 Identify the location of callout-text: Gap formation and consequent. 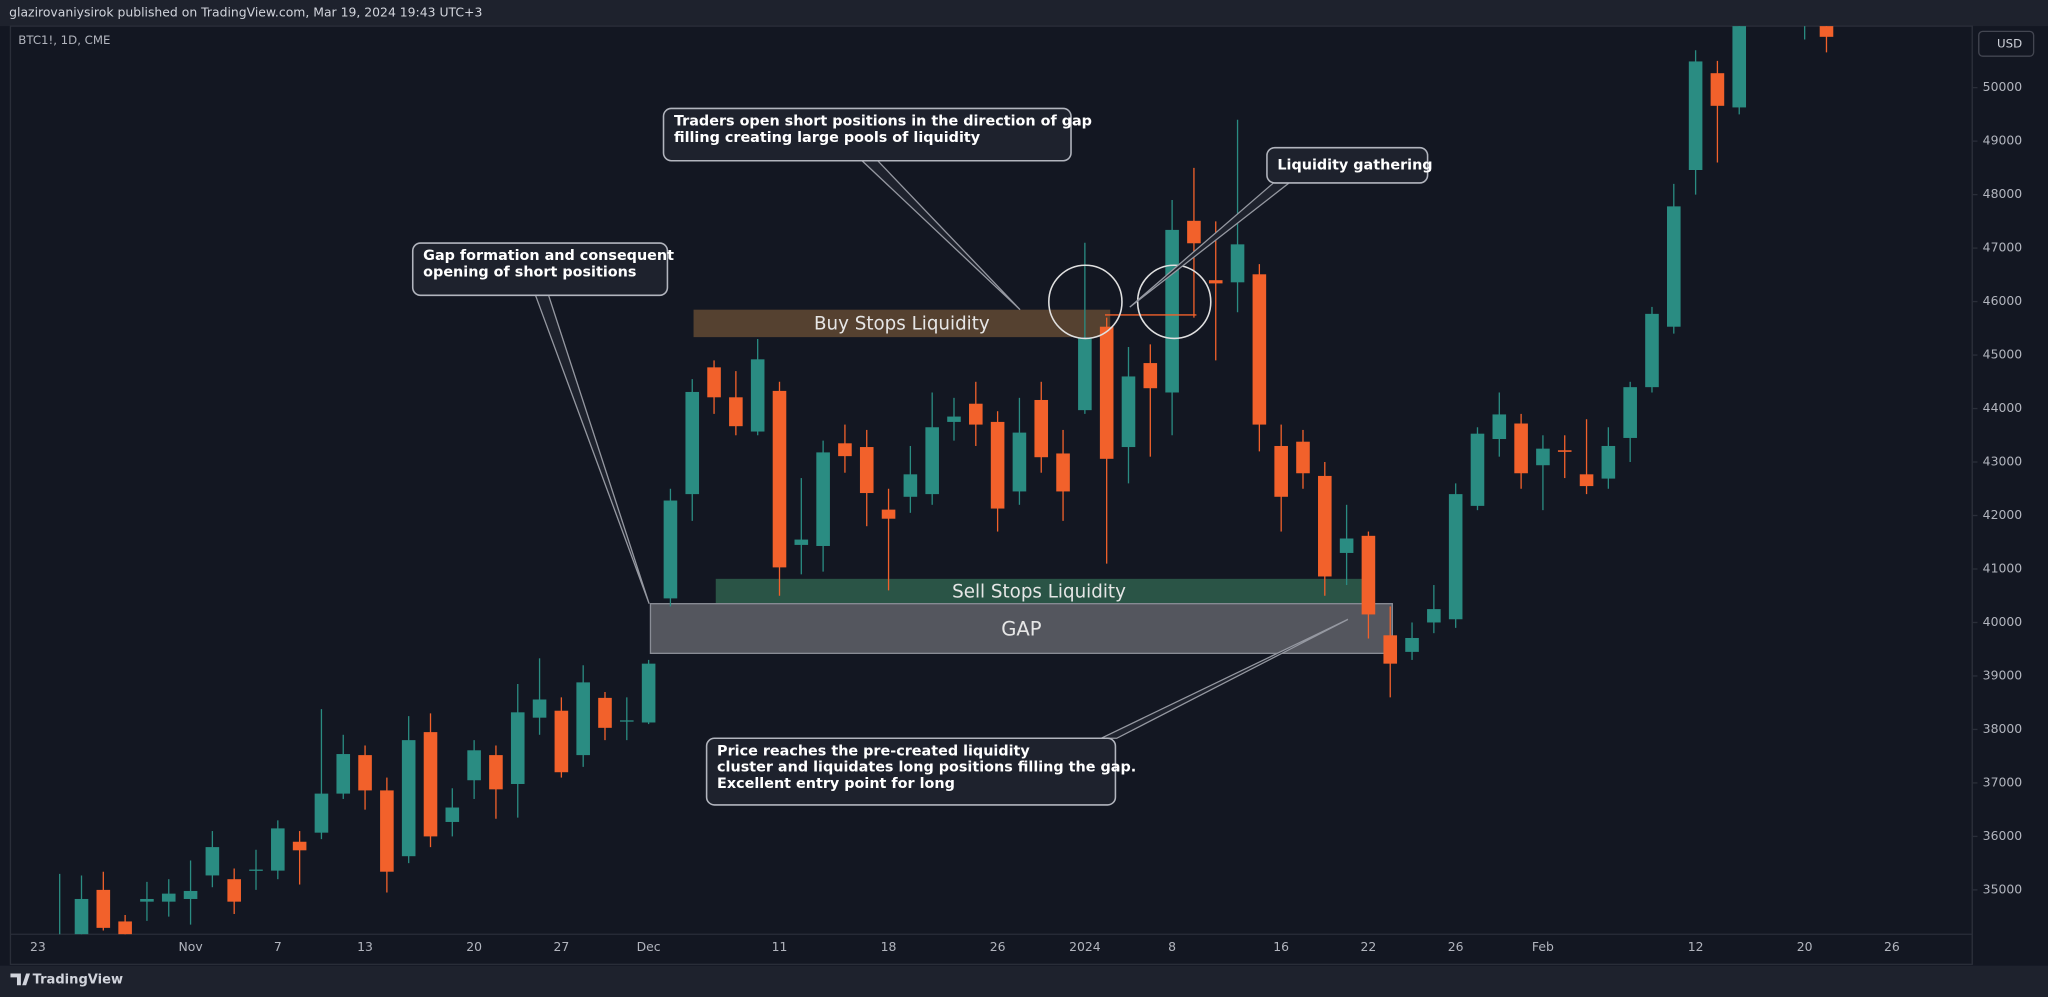
(548, 256).